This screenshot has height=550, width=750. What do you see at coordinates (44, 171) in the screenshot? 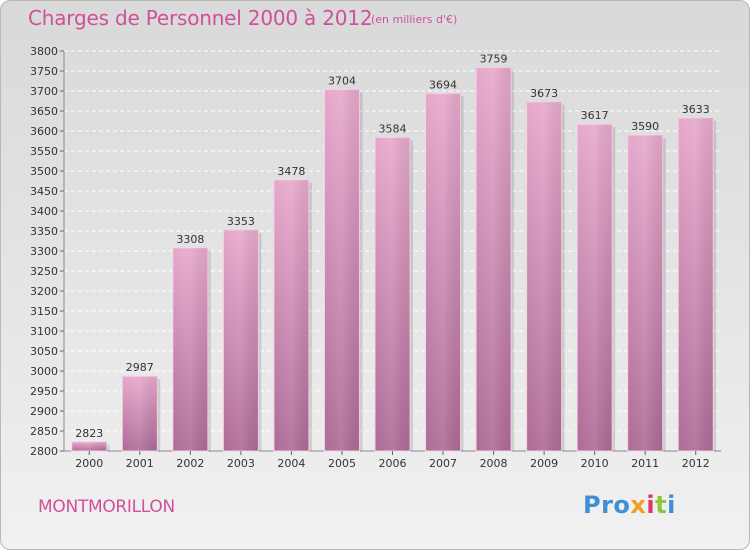
I see `y-tick-label: 3500` at bounding box center [44, 171].